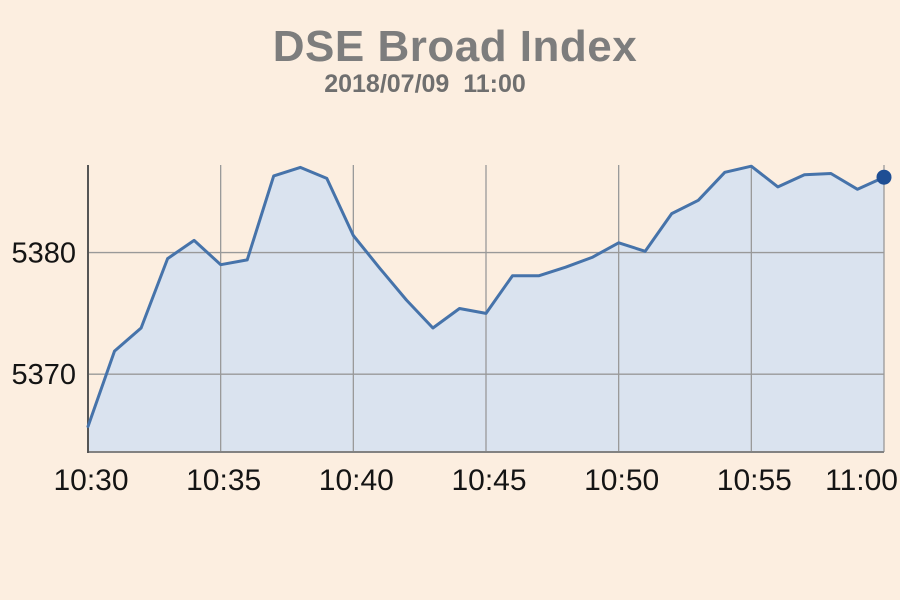 The width and height of the screenshot is (900, 600). I want to click on x-tick-label: 10:45, so click(488, 480).